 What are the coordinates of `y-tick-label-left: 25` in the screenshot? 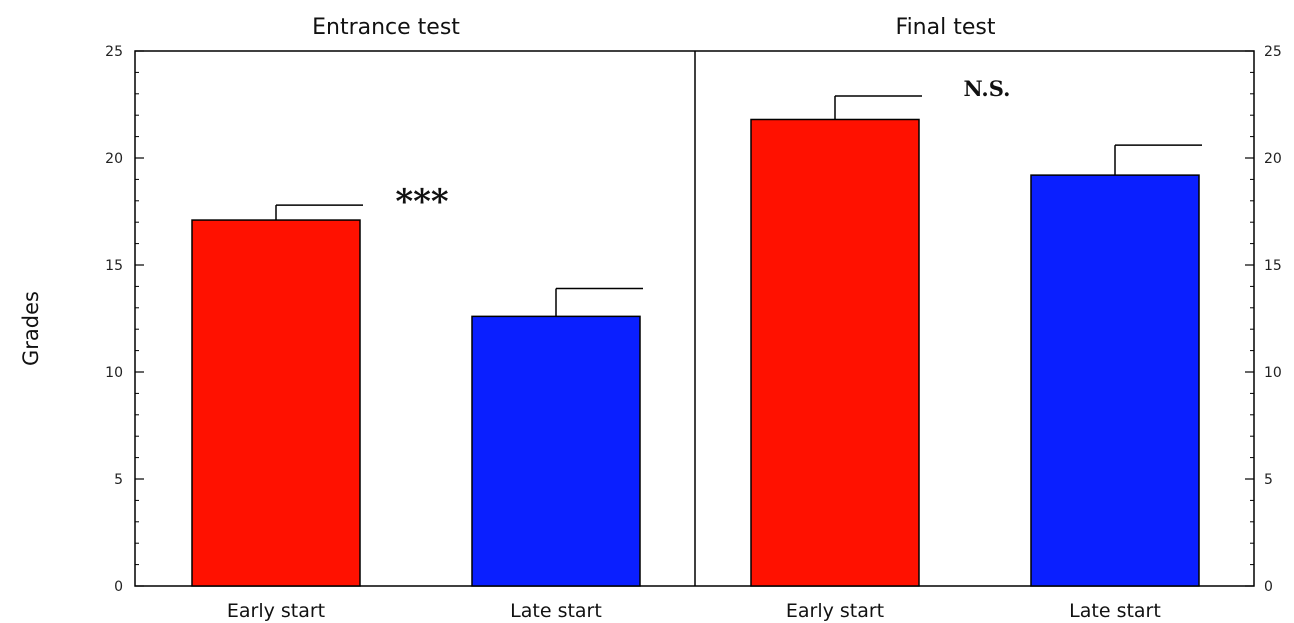 It's located at (114, 52).